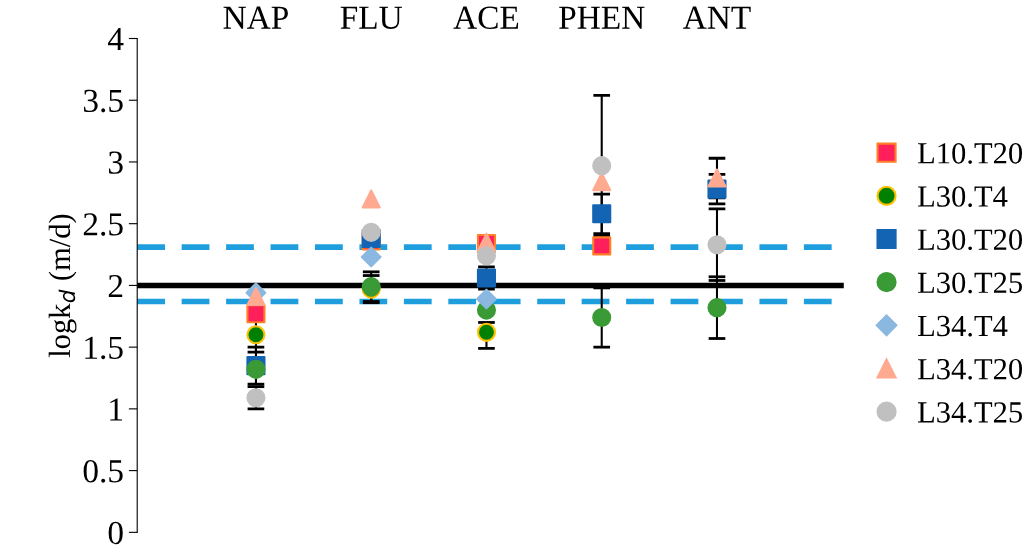  Describe the element at coordinates (103, 471) in the screenshot. I see `y-tick-label: 0.5` at that location.